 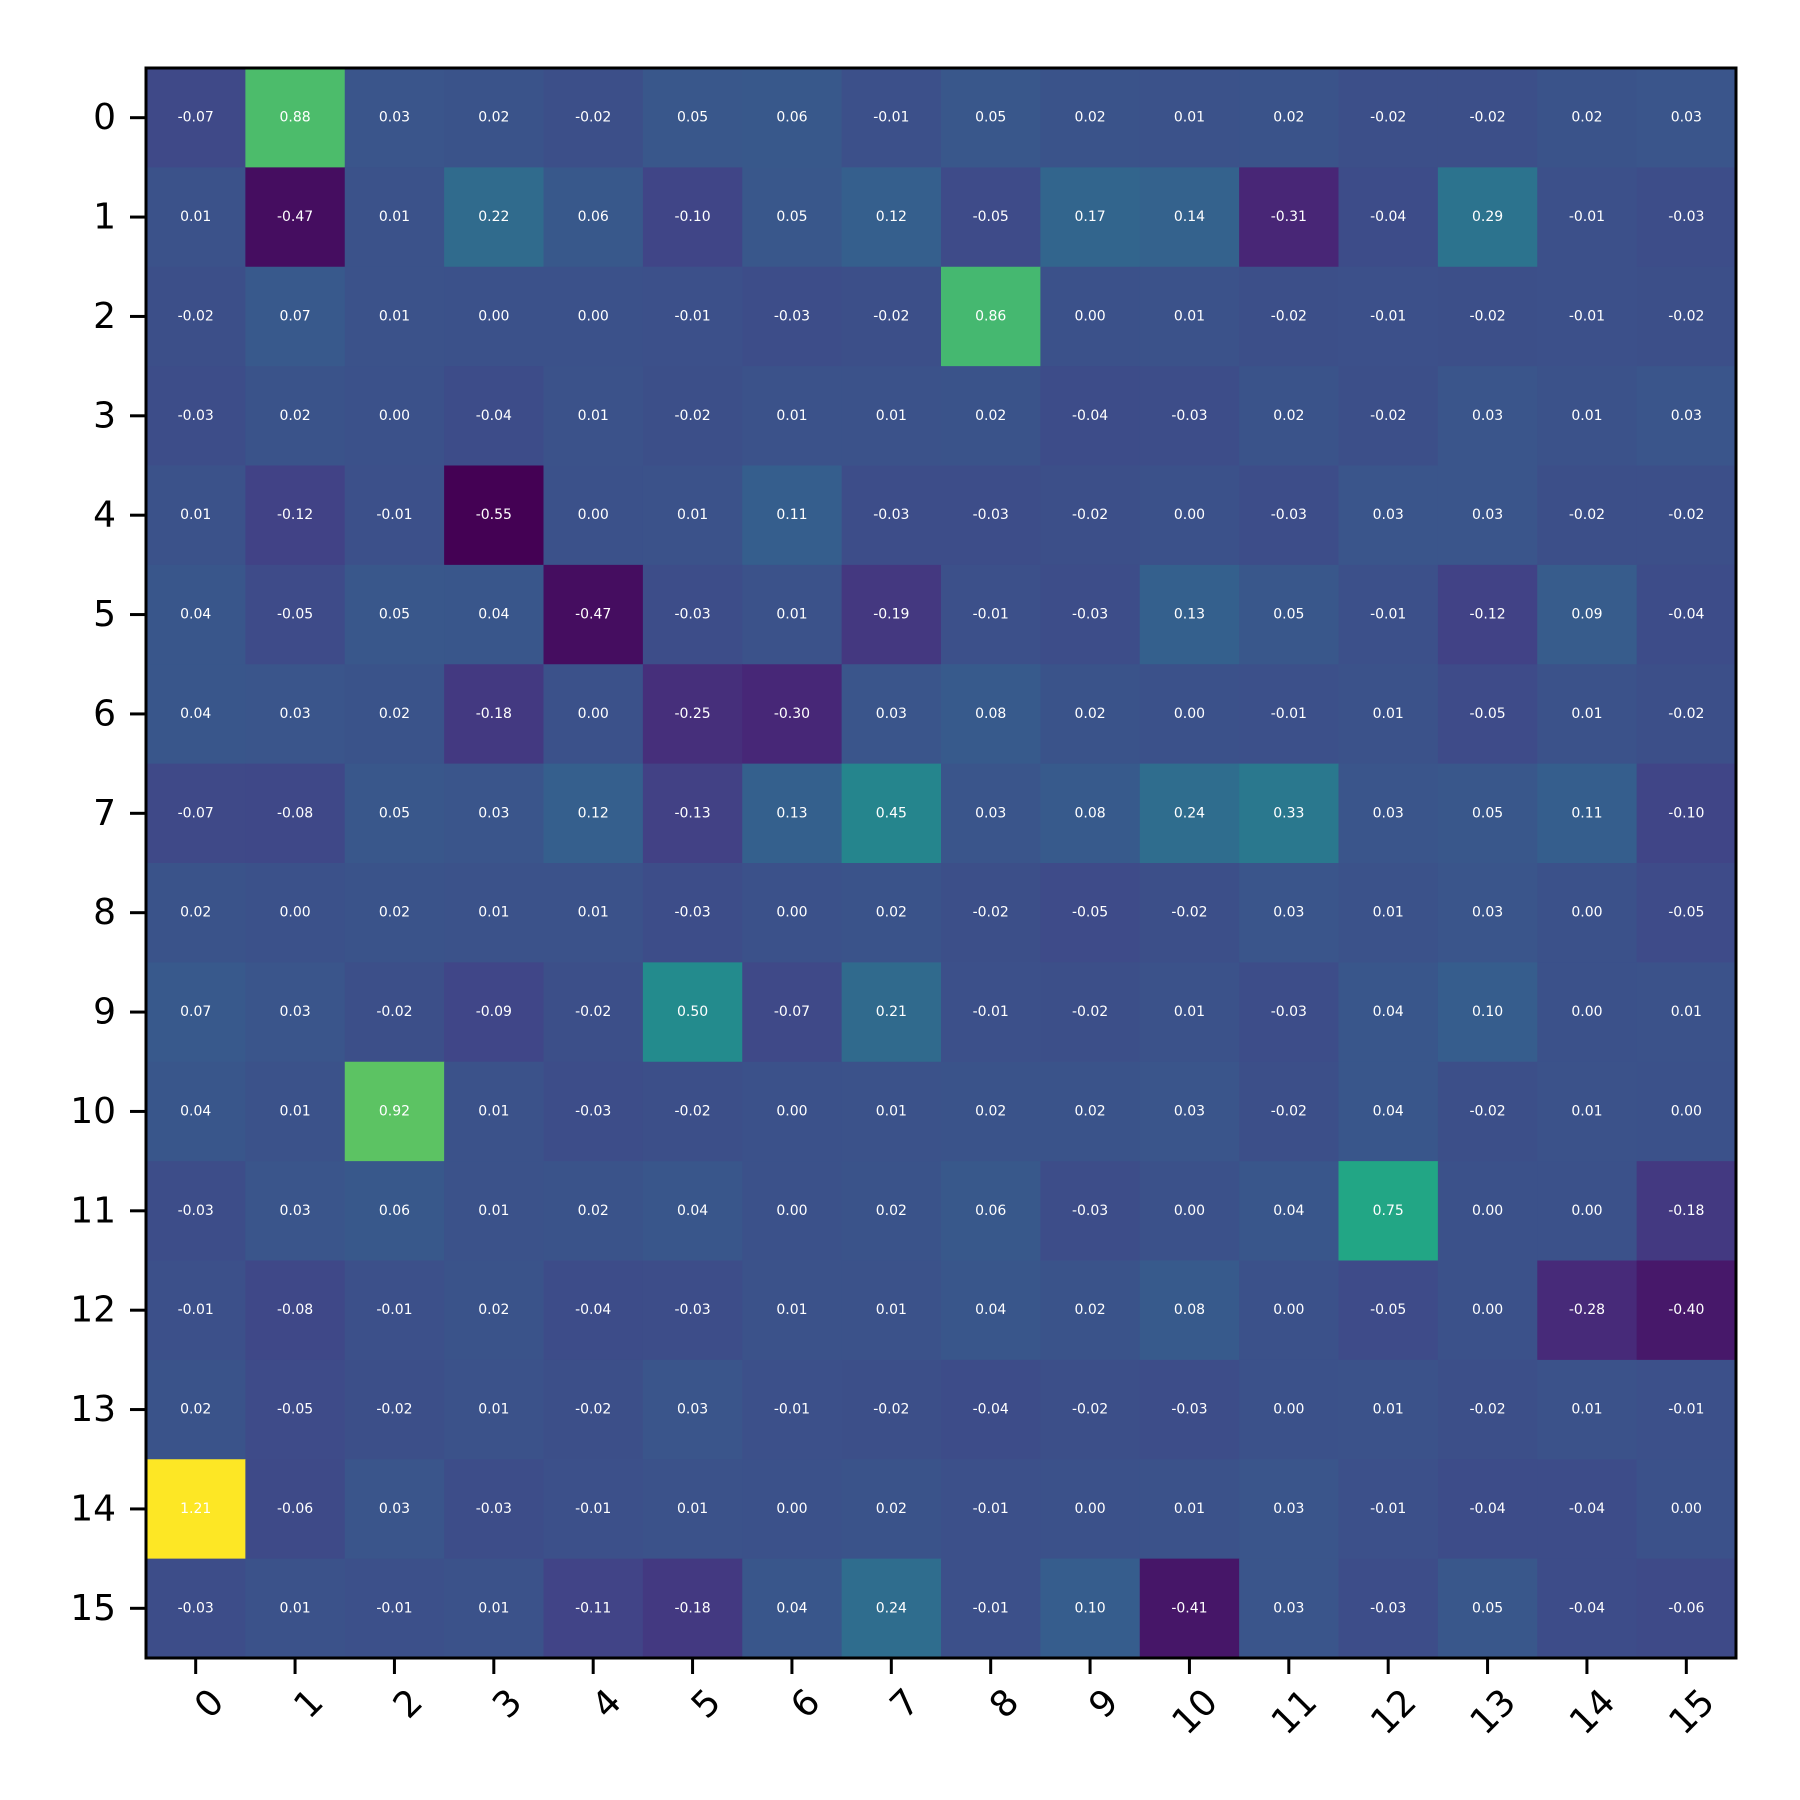 I want to click on cell-value-label: -0.19, so click(x=891, y=615).